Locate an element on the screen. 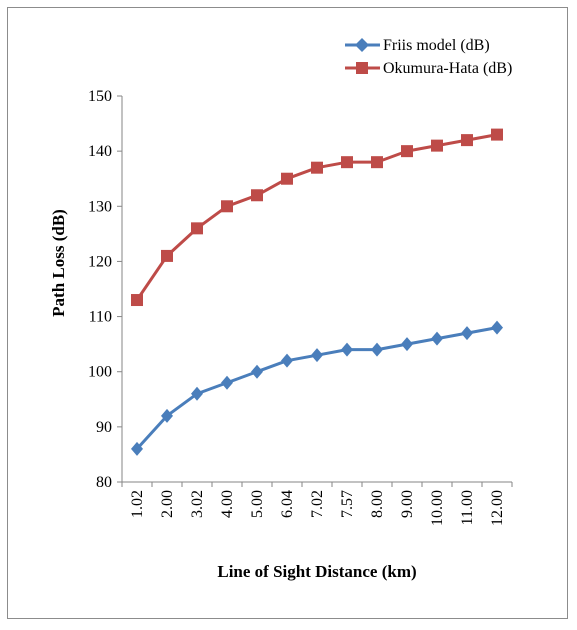 The width and height of the screenshot is (577, 630). y-tick-label: 120 is located at coordinates (100, 261).